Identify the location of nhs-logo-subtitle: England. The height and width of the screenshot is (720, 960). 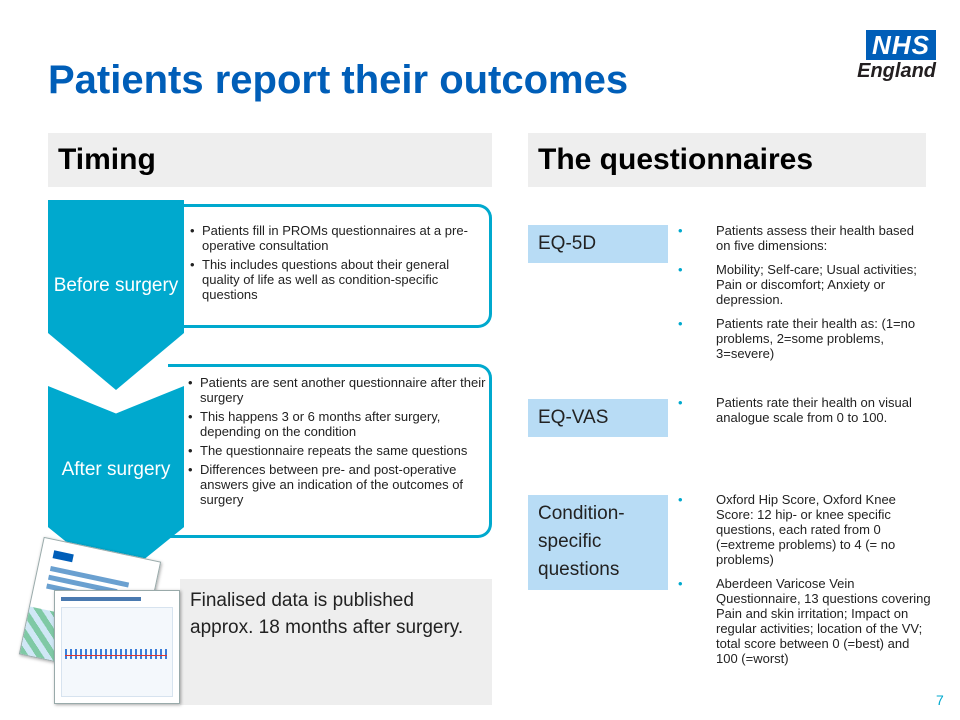
(896, 71).